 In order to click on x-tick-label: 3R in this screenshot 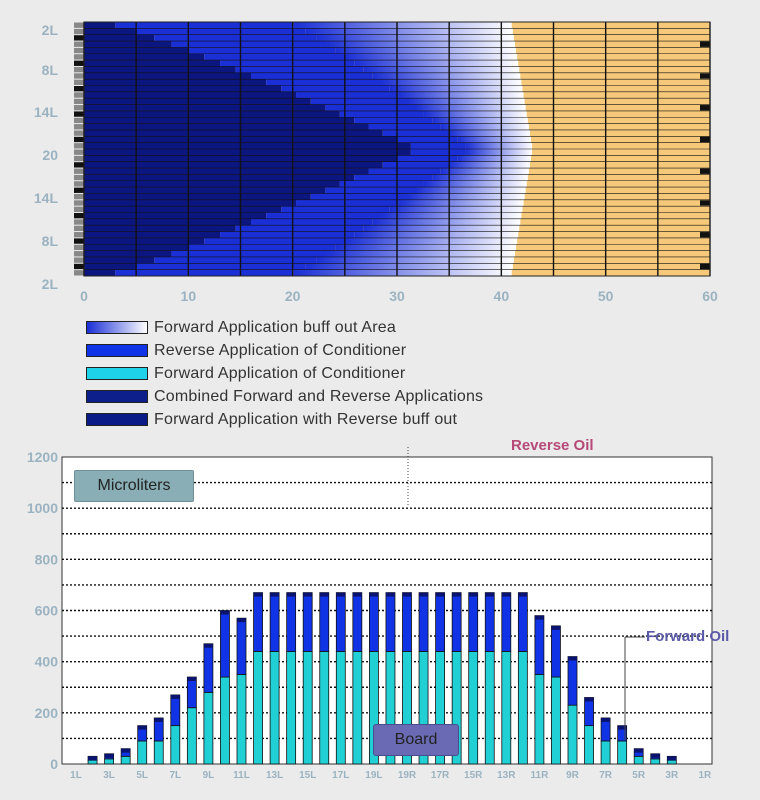, I will do `click(672, 775)`.